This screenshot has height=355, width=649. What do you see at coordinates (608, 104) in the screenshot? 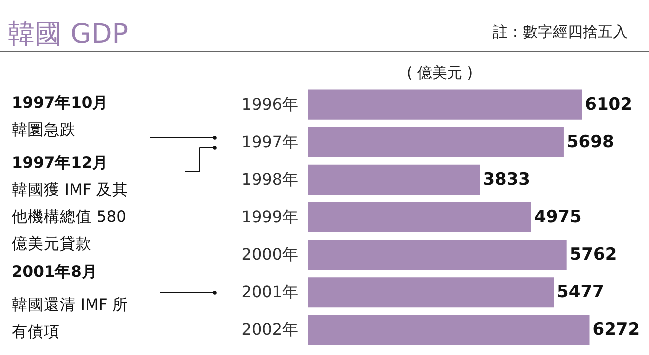
I see `data-label: 6102` at bounding box center [608, 104].